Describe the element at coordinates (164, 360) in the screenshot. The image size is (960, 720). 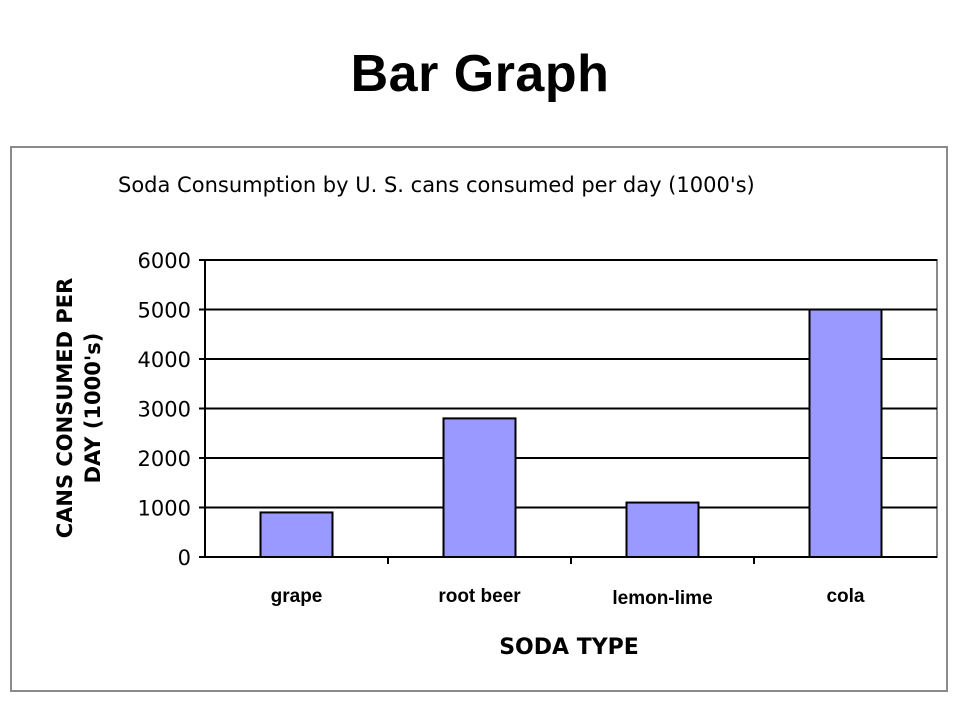
I see `y-tick-label: 4000` at that location.